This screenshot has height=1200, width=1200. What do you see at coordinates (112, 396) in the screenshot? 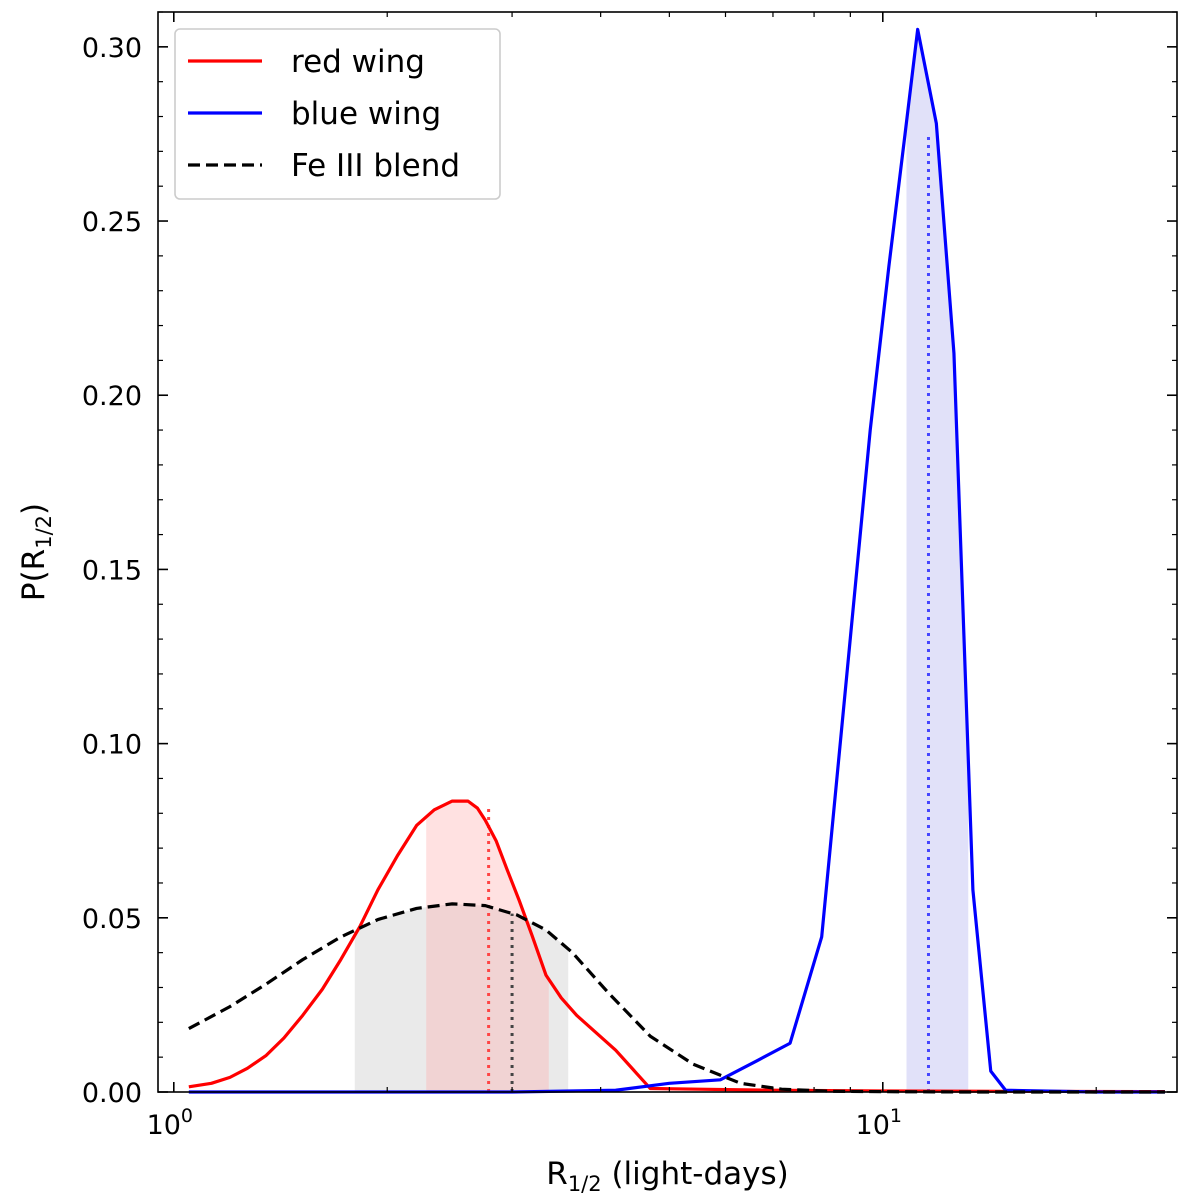
I see `y-tick-label: 0.20` at bounding box center [112, 396].